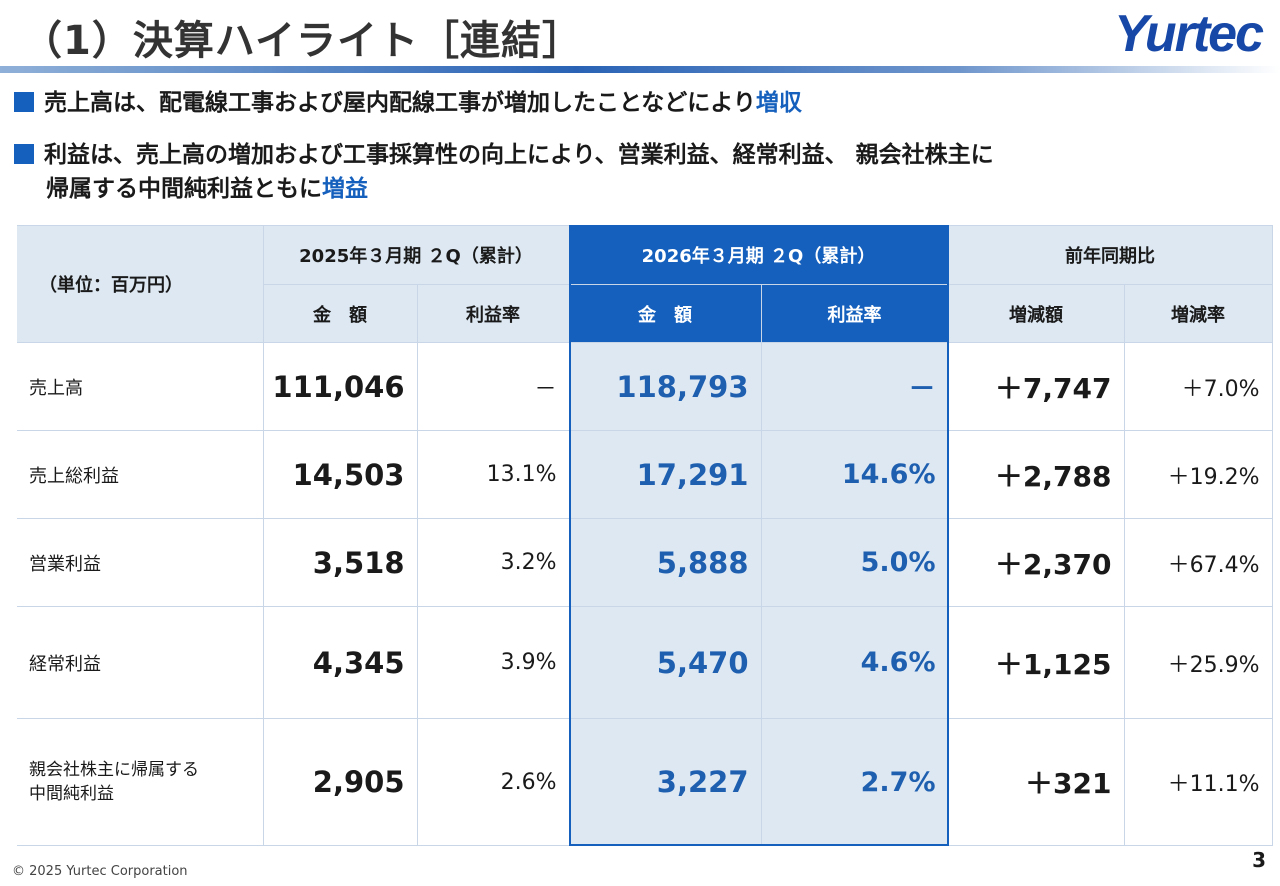 This screenshot has width=1280, height=886. Describe the element at coordinates (1189, 34) in the screenshot. I see `yurtec-logo: Yurtec` at that location.